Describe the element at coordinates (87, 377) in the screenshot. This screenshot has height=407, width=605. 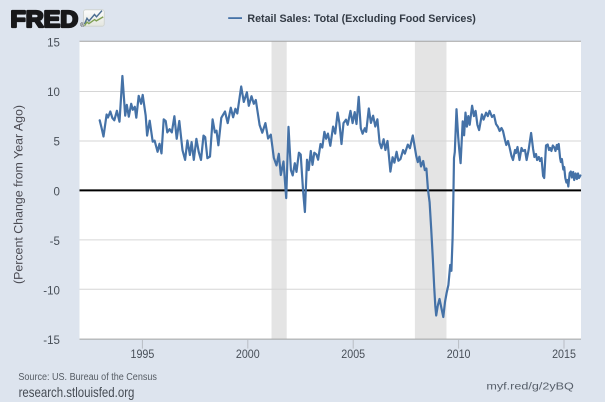
I see `svg-text:Source: US. Bureau of the Cens: Source: US. Bureau of the Census` at that location.